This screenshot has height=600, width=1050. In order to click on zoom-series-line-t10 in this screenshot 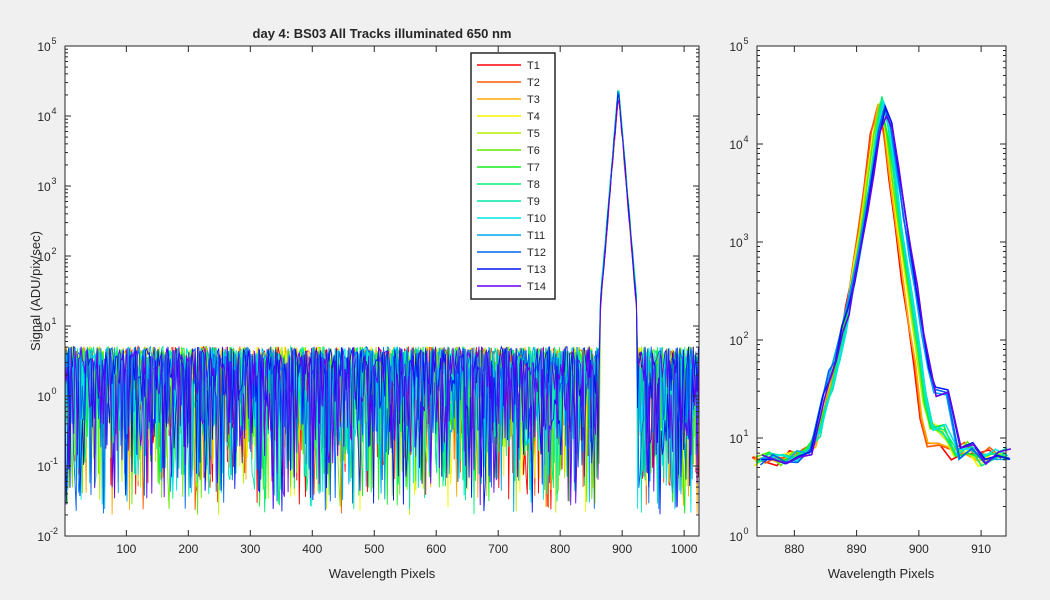, I will do `click(883, 281)`.